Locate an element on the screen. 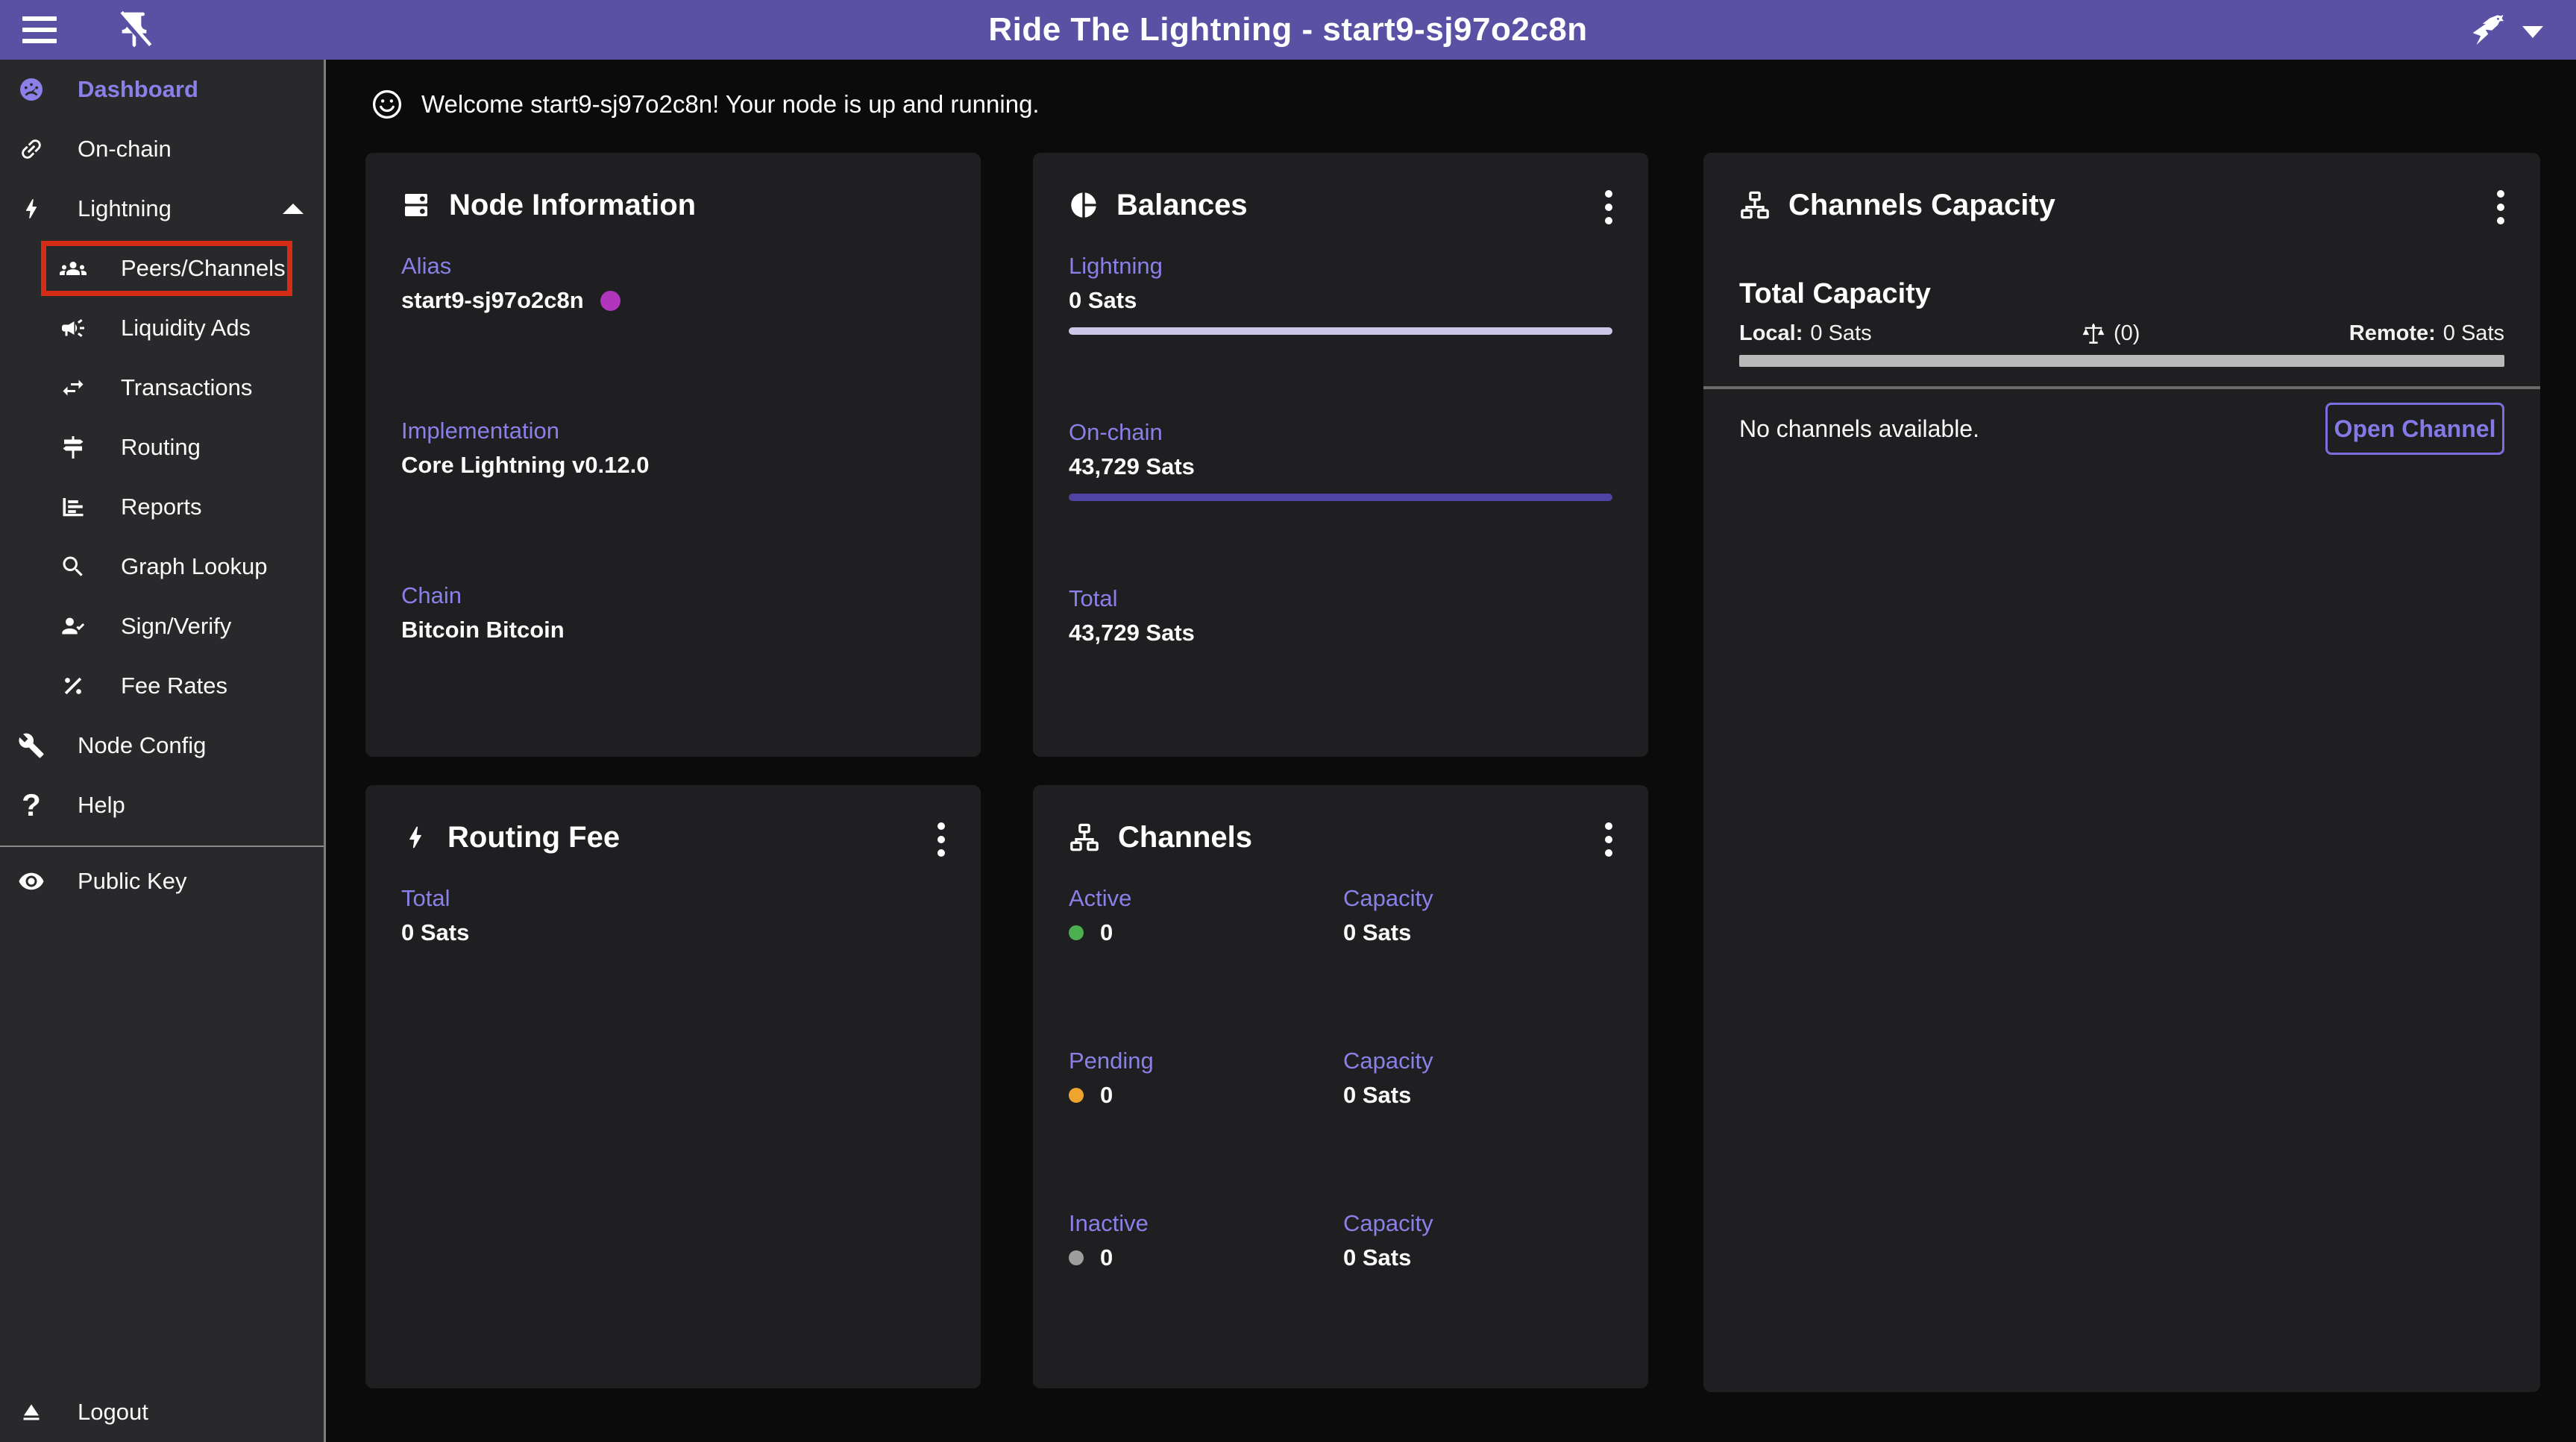 This screenshot has width=2576, height=1442. card-title: Balances is located at coordinates (1182, 205).